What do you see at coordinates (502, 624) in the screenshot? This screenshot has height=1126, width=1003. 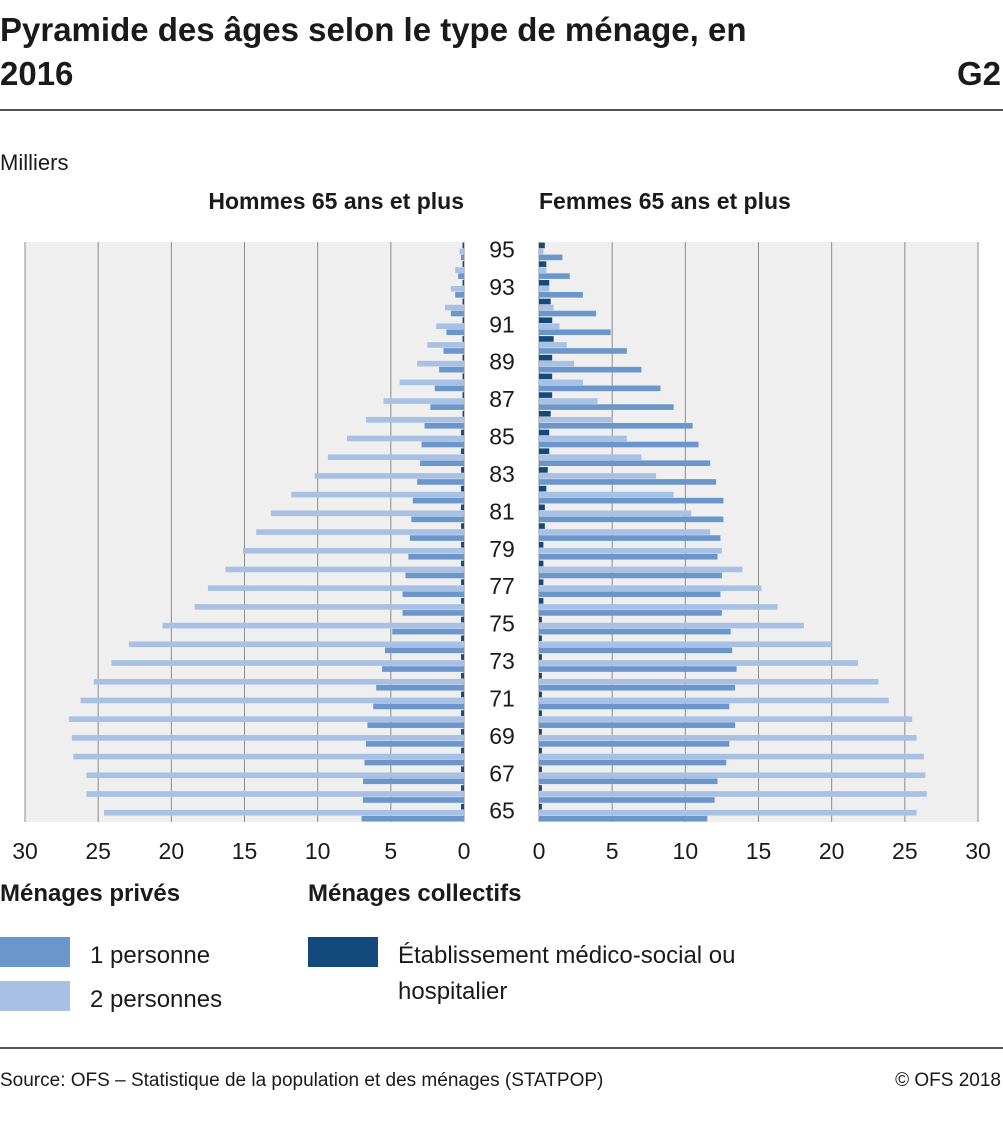 I see `y-tick-label: 75` at bounding box center [502, 624].